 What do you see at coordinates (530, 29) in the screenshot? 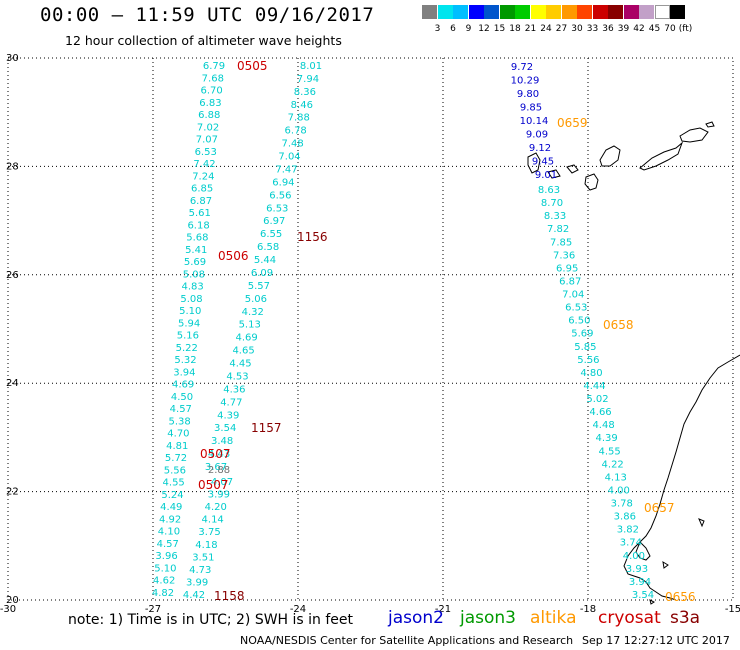
I see `legend-label: 21` at bounding box center [530, 29].